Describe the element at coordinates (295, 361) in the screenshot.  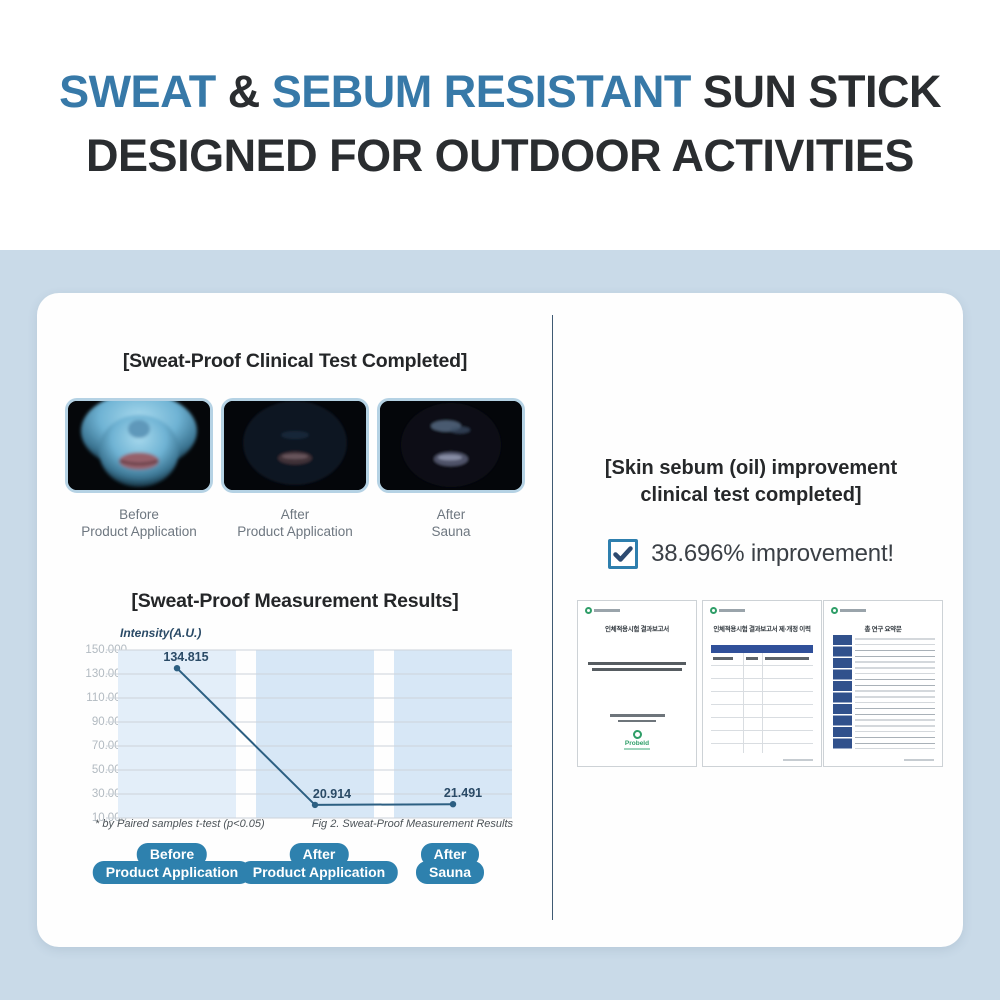
I see `clinical-test-heading: [Sweat-Proof Clinical Test Completed]` at that location.